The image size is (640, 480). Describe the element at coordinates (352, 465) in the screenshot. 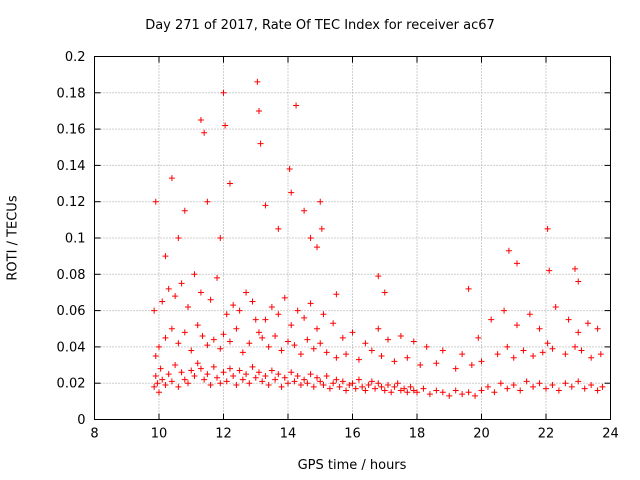

I see `x-axis-label: GPS time / hours` at that location.